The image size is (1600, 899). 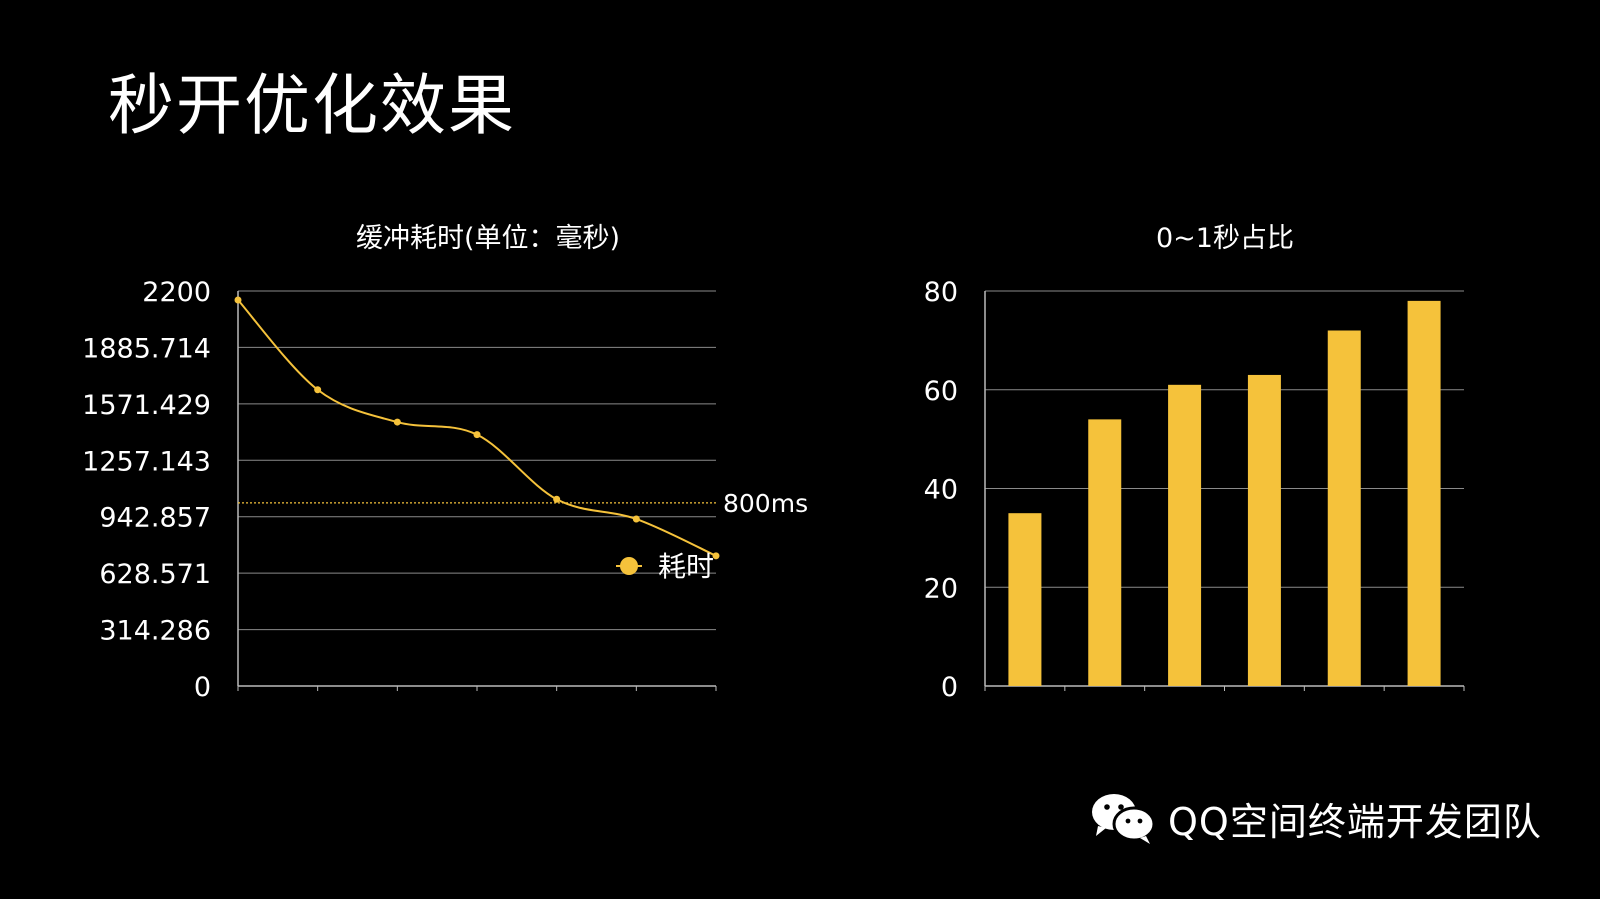 I want to click on legend-marker, so click(x=629, y=566).